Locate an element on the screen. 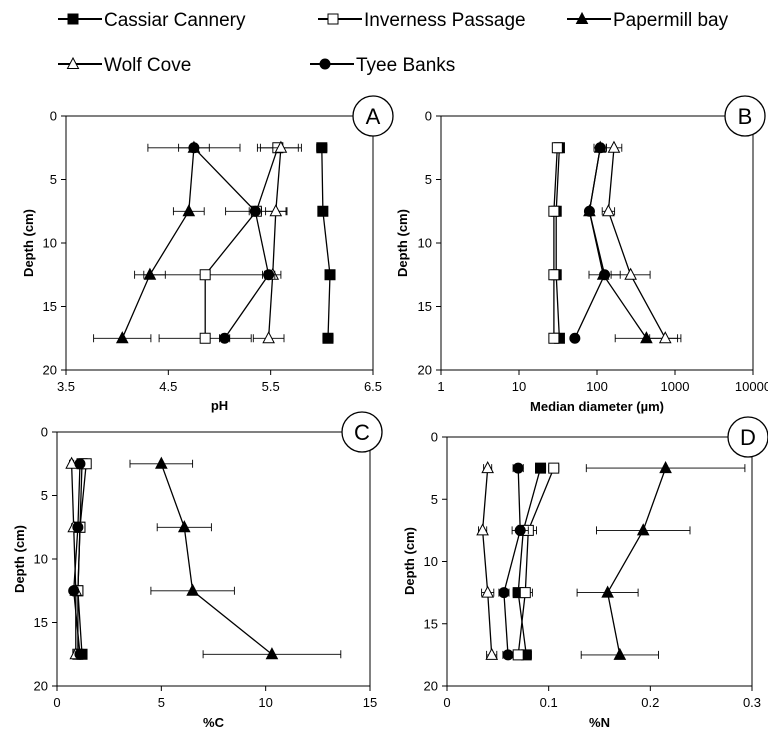  x-tick-label: 10000 is located at coordinates (751, 386).